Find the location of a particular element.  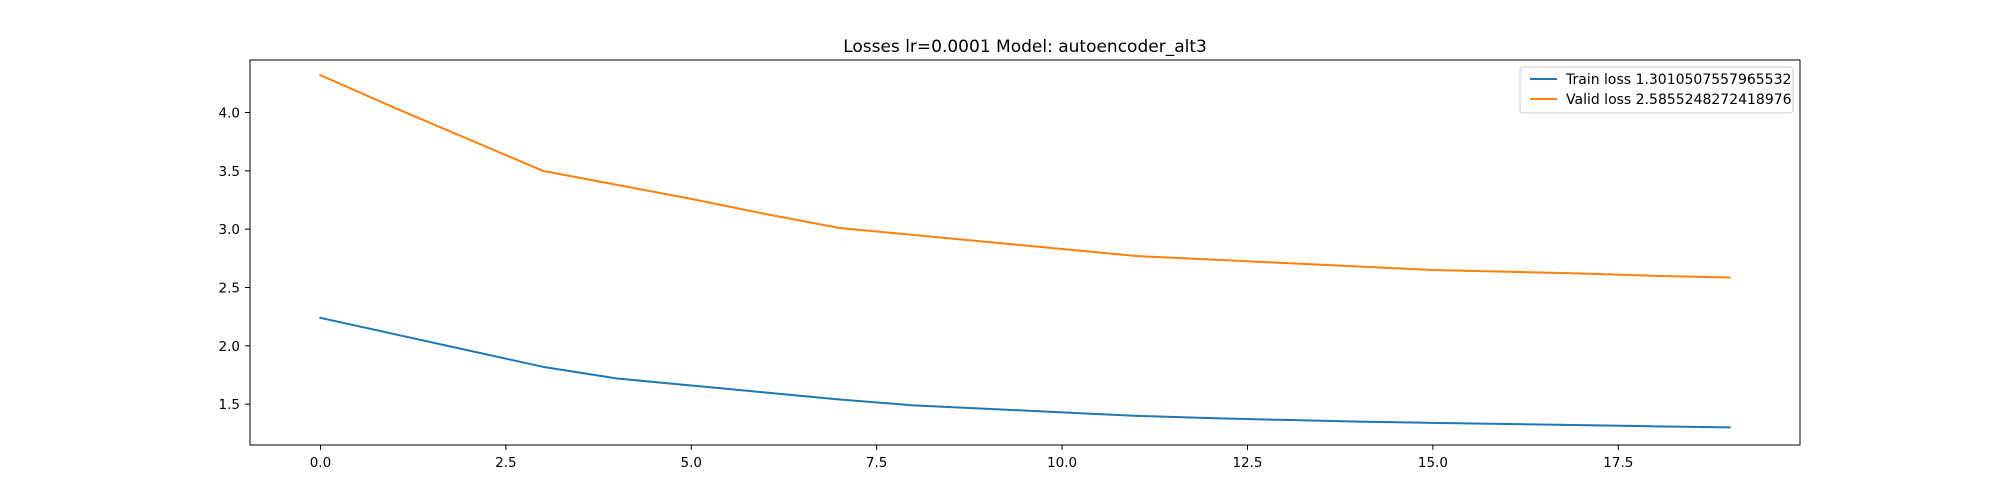

chart-title: Losses lr=0.0001 Model: autoencoder_alt3 is located at coordinates (1025, 47).